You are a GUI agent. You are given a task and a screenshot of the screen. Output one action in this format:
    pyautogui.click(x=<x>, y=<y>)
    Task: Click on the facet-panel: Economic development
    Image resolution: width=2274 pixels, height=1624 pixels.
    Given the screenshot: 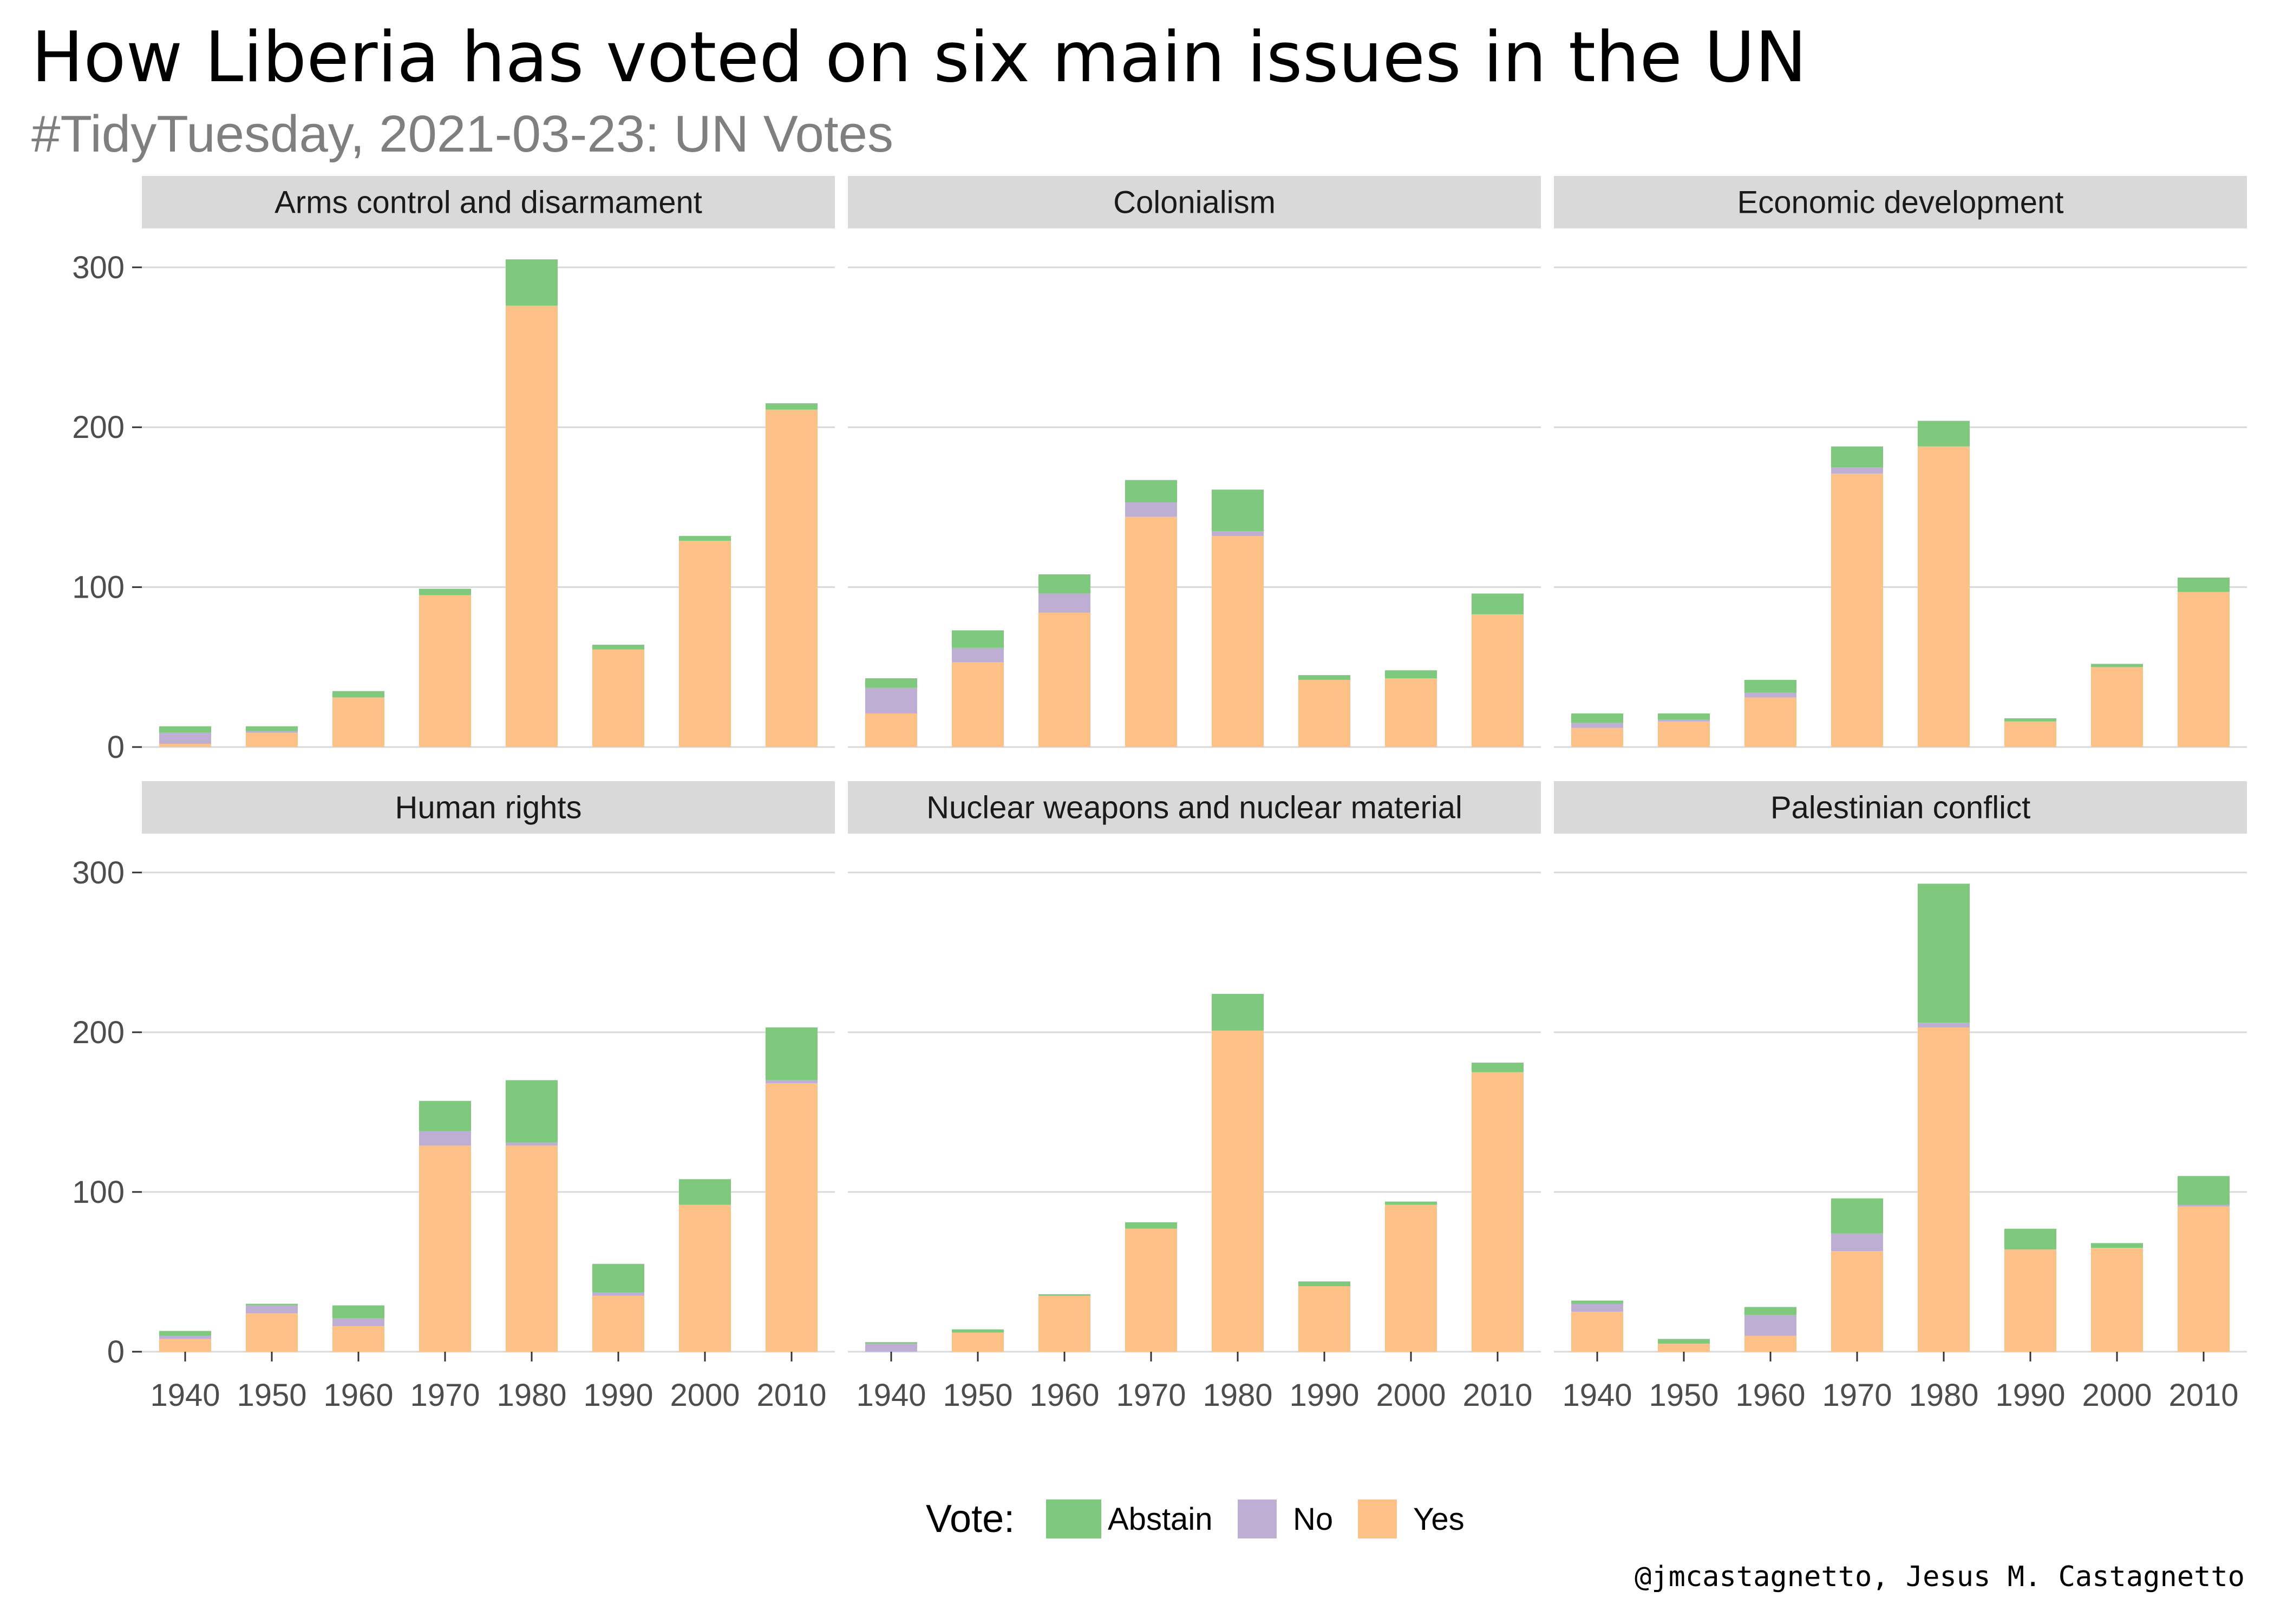 What is the action you would take?
    pyautogui.click(x=1901, y=462)
    